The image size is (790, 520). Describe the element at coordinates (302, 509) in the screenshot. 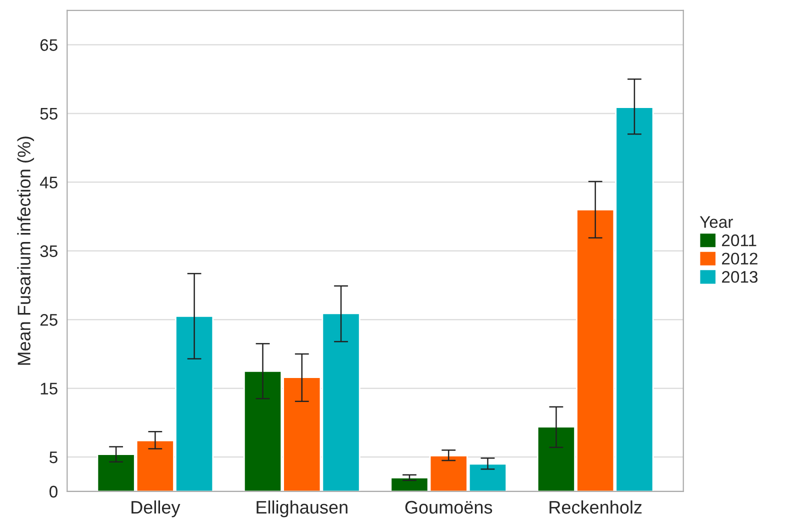

I see `x-tick-label: Ellighausen` at that location.